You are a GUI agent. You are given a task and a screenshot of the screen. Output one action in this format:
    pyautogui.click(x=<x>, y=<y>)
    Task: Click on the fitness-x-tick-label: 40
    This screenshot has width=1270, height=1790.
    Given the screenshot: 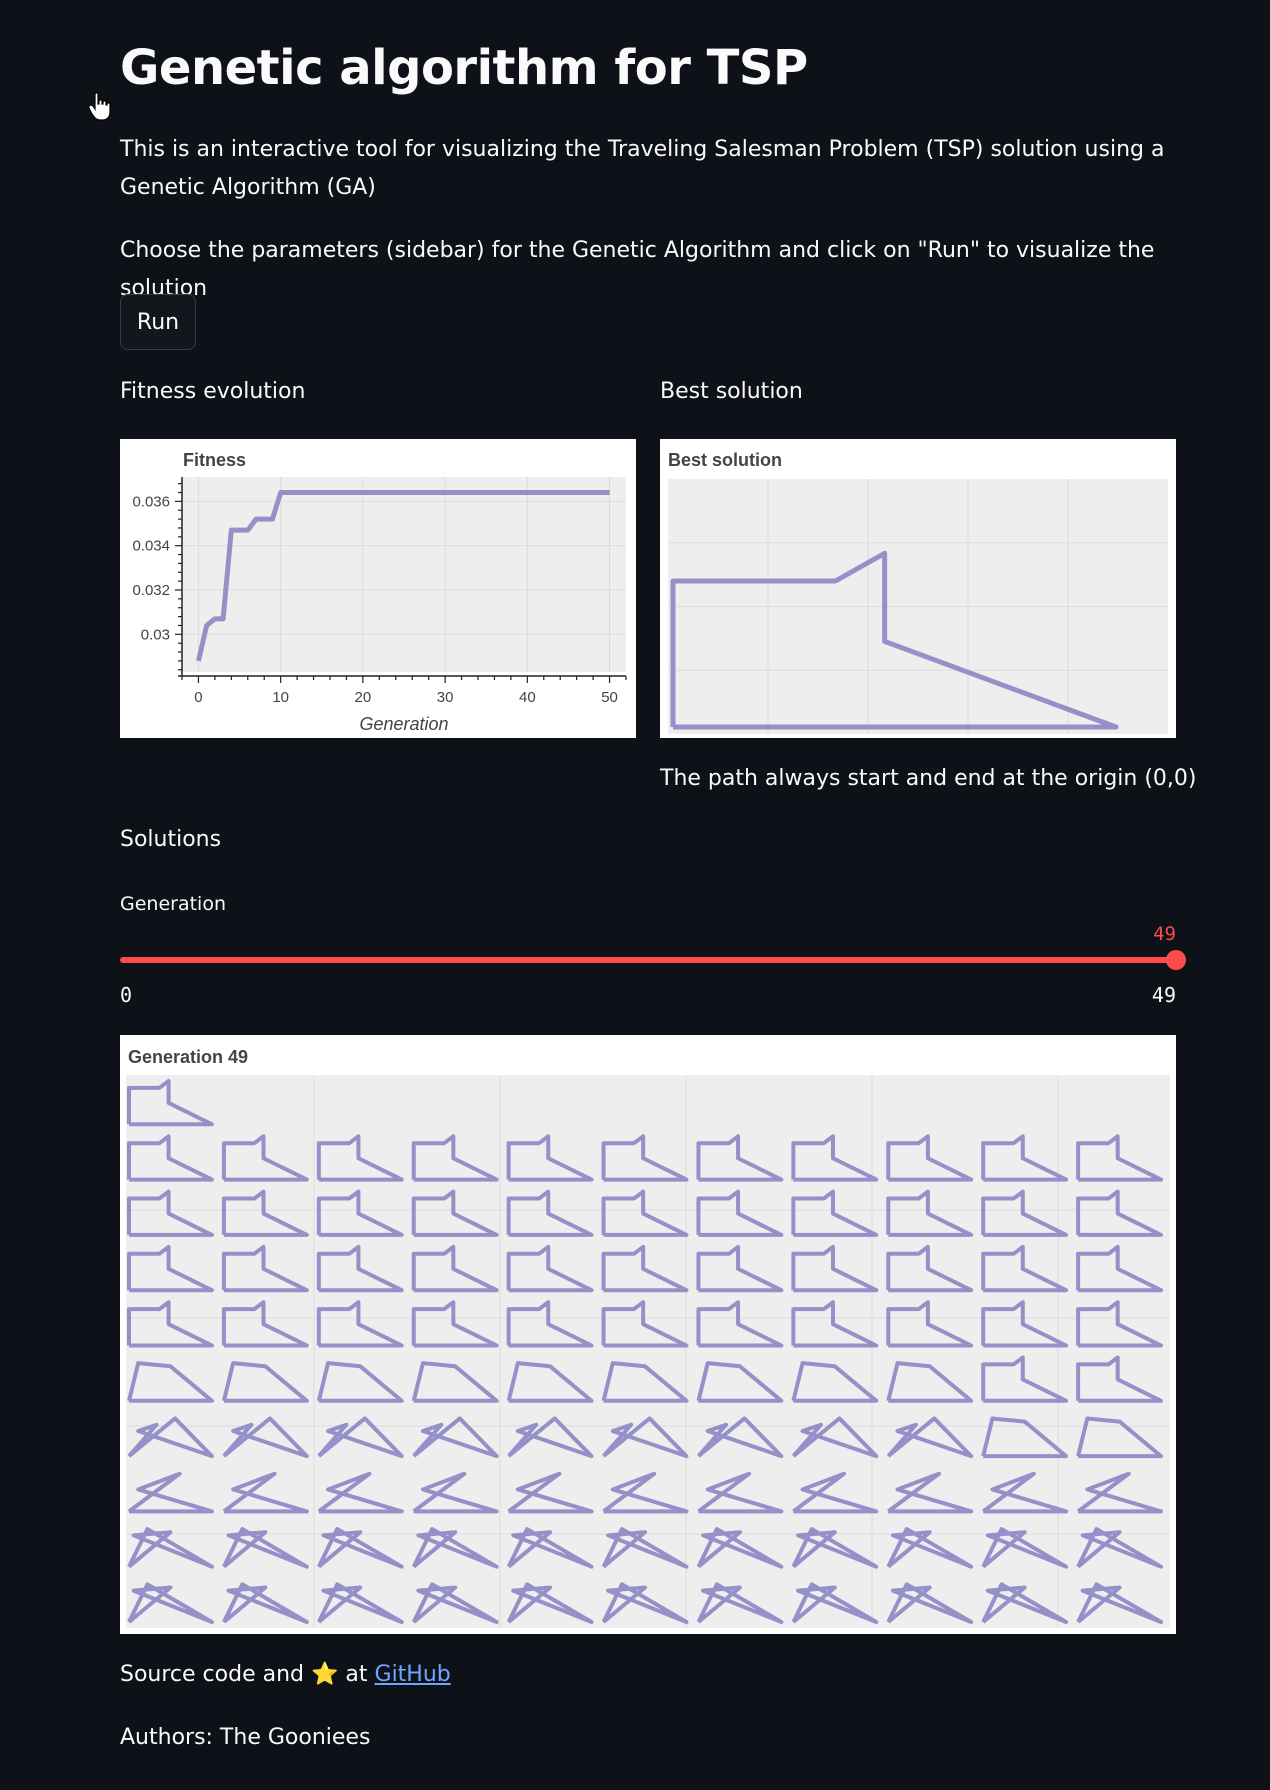 What is the action you would take?
    pyautogui.click(x=527, y=697)
    